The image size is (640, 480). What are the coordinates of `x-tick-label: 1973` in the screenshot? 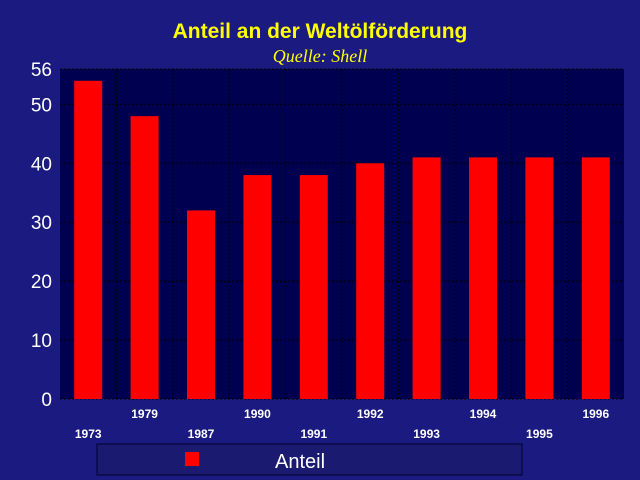 It's located at (88, 434).